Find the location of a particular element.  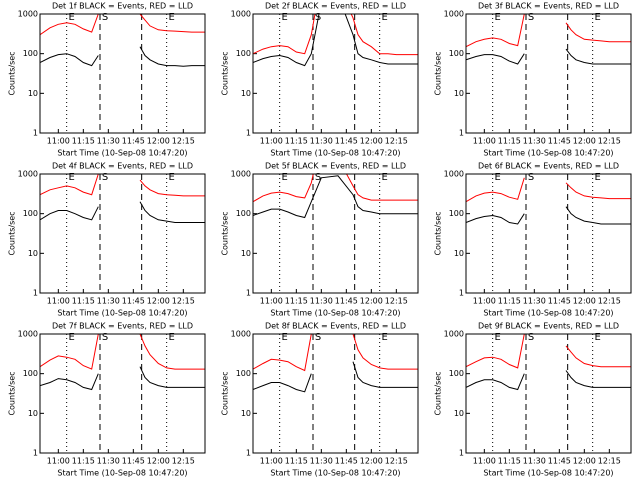

chart-title: Det 2f BLACK = Events, RED = LLD is located at coordinates (335, 6).